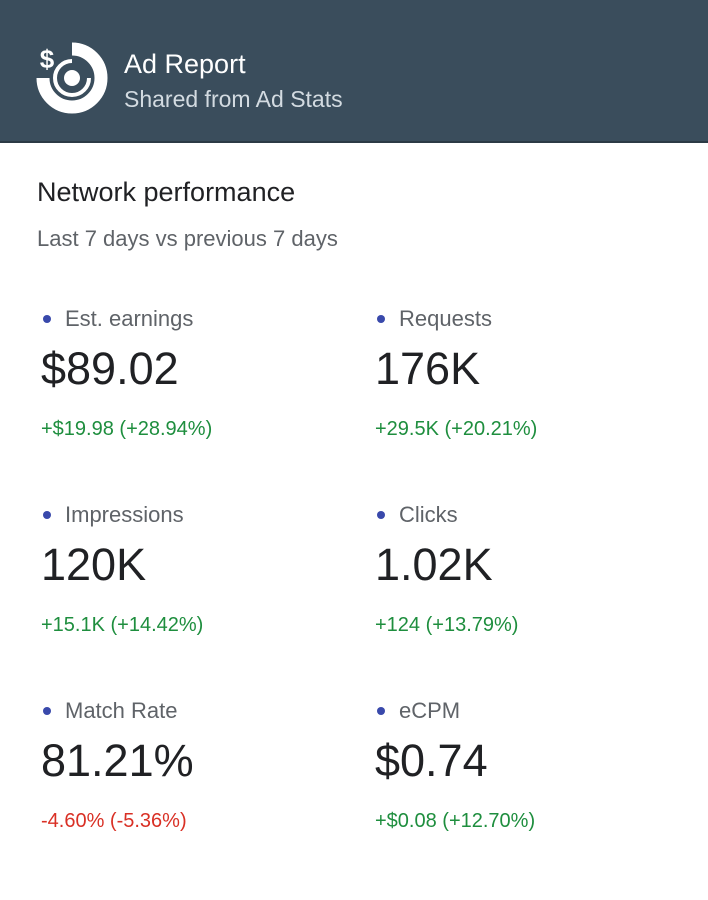 This screenshot has width=708, height=900. What do you see at coordinates (521, 389) in the screenshot?
I see `metric-requests: Requests 176K +29.5K (+20.21%)` at bounding box center [521, 389].